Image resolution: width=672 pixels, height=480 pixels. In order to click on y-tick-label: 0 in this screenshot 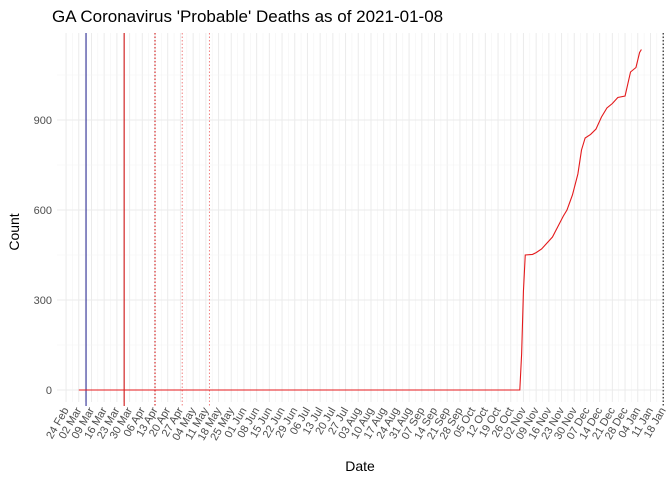, I will do `click(49, 391)`.